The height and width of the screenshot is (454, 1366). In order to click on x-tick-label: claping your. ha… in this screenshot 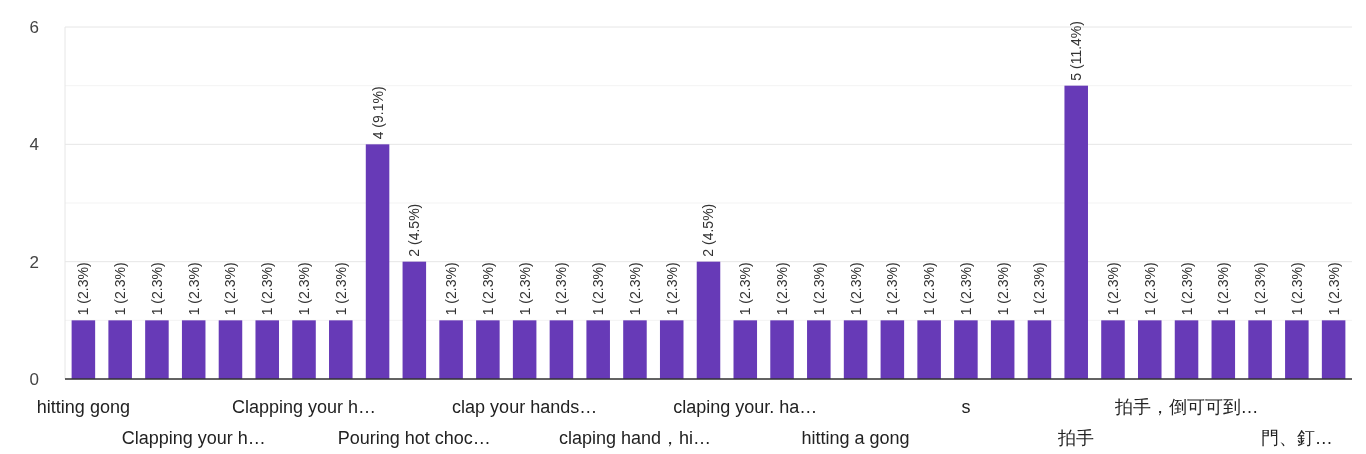, I will do `click(745, 407)`.